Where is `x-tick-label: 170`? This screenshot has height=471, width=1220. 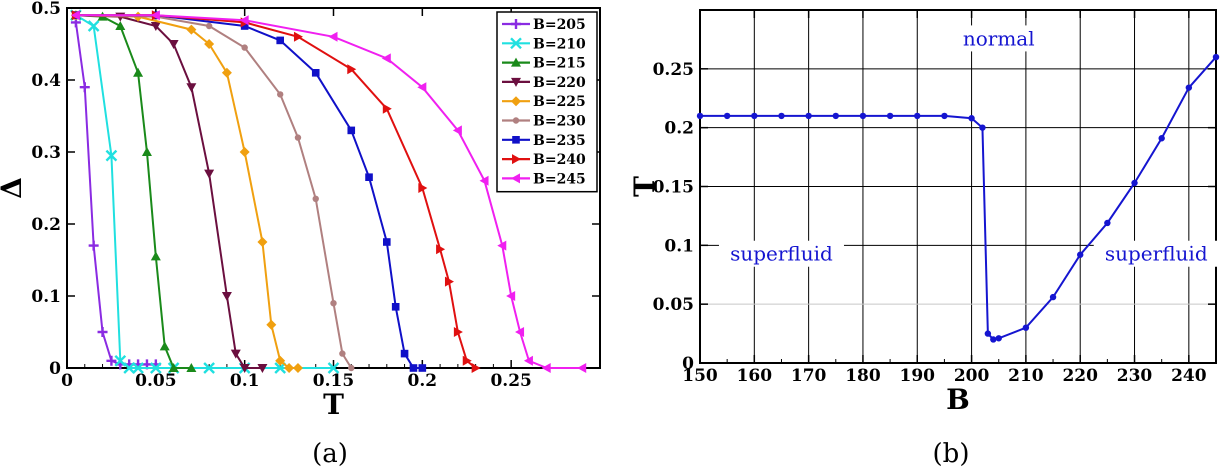
x-tick-label: 170 is located at coordinates (809, 376).